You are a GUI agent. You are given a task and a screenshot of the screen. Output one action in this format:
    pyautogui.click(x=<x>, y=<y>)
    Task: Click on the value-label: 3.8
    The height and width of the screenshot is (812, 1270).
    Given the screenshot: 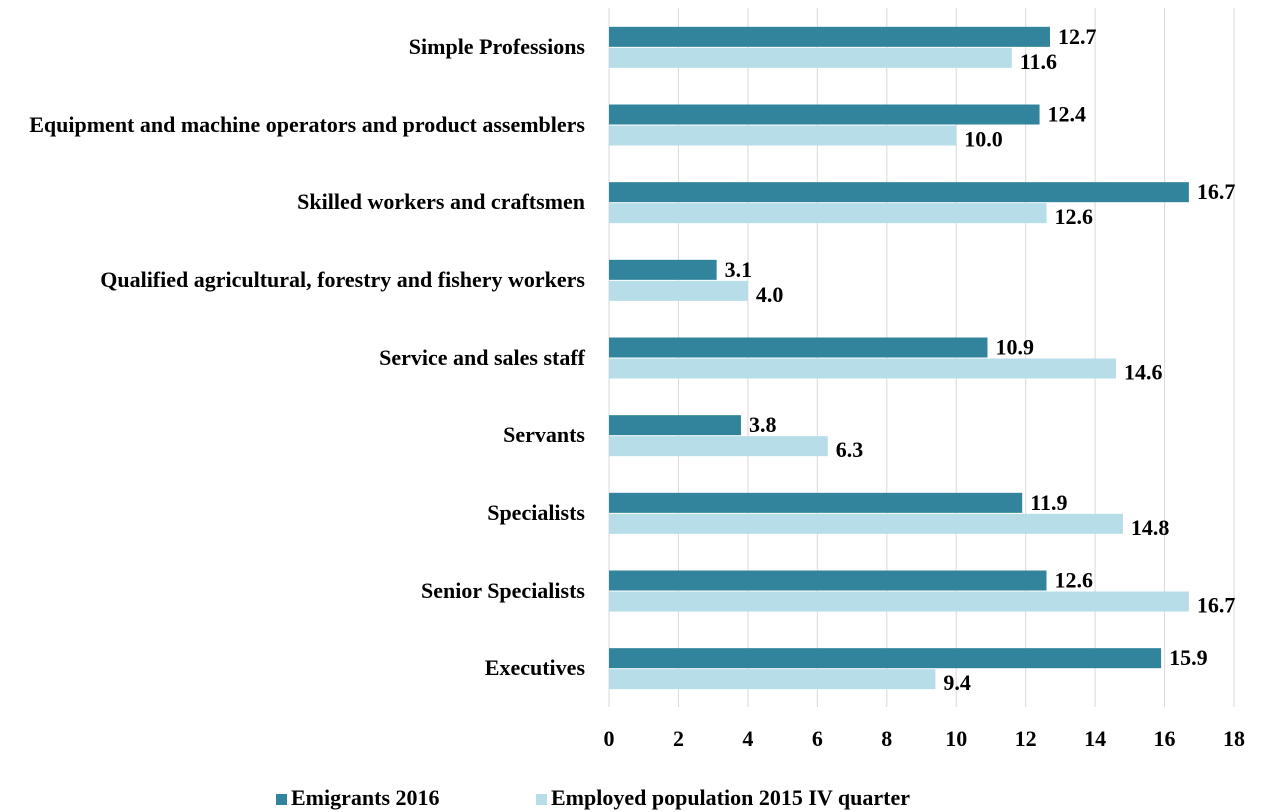 What is the action you would take?
    pyautogui.click(x=763, y=424)
    